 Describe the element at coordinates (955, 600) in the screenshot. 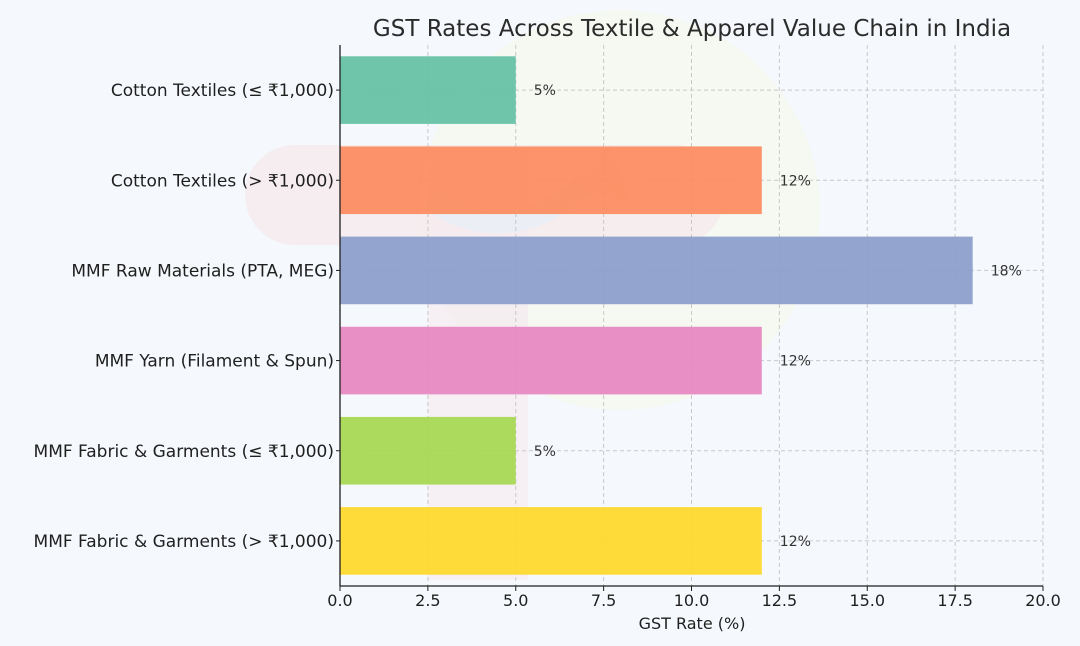

I see `x-tick-label: 17.5` at that location.